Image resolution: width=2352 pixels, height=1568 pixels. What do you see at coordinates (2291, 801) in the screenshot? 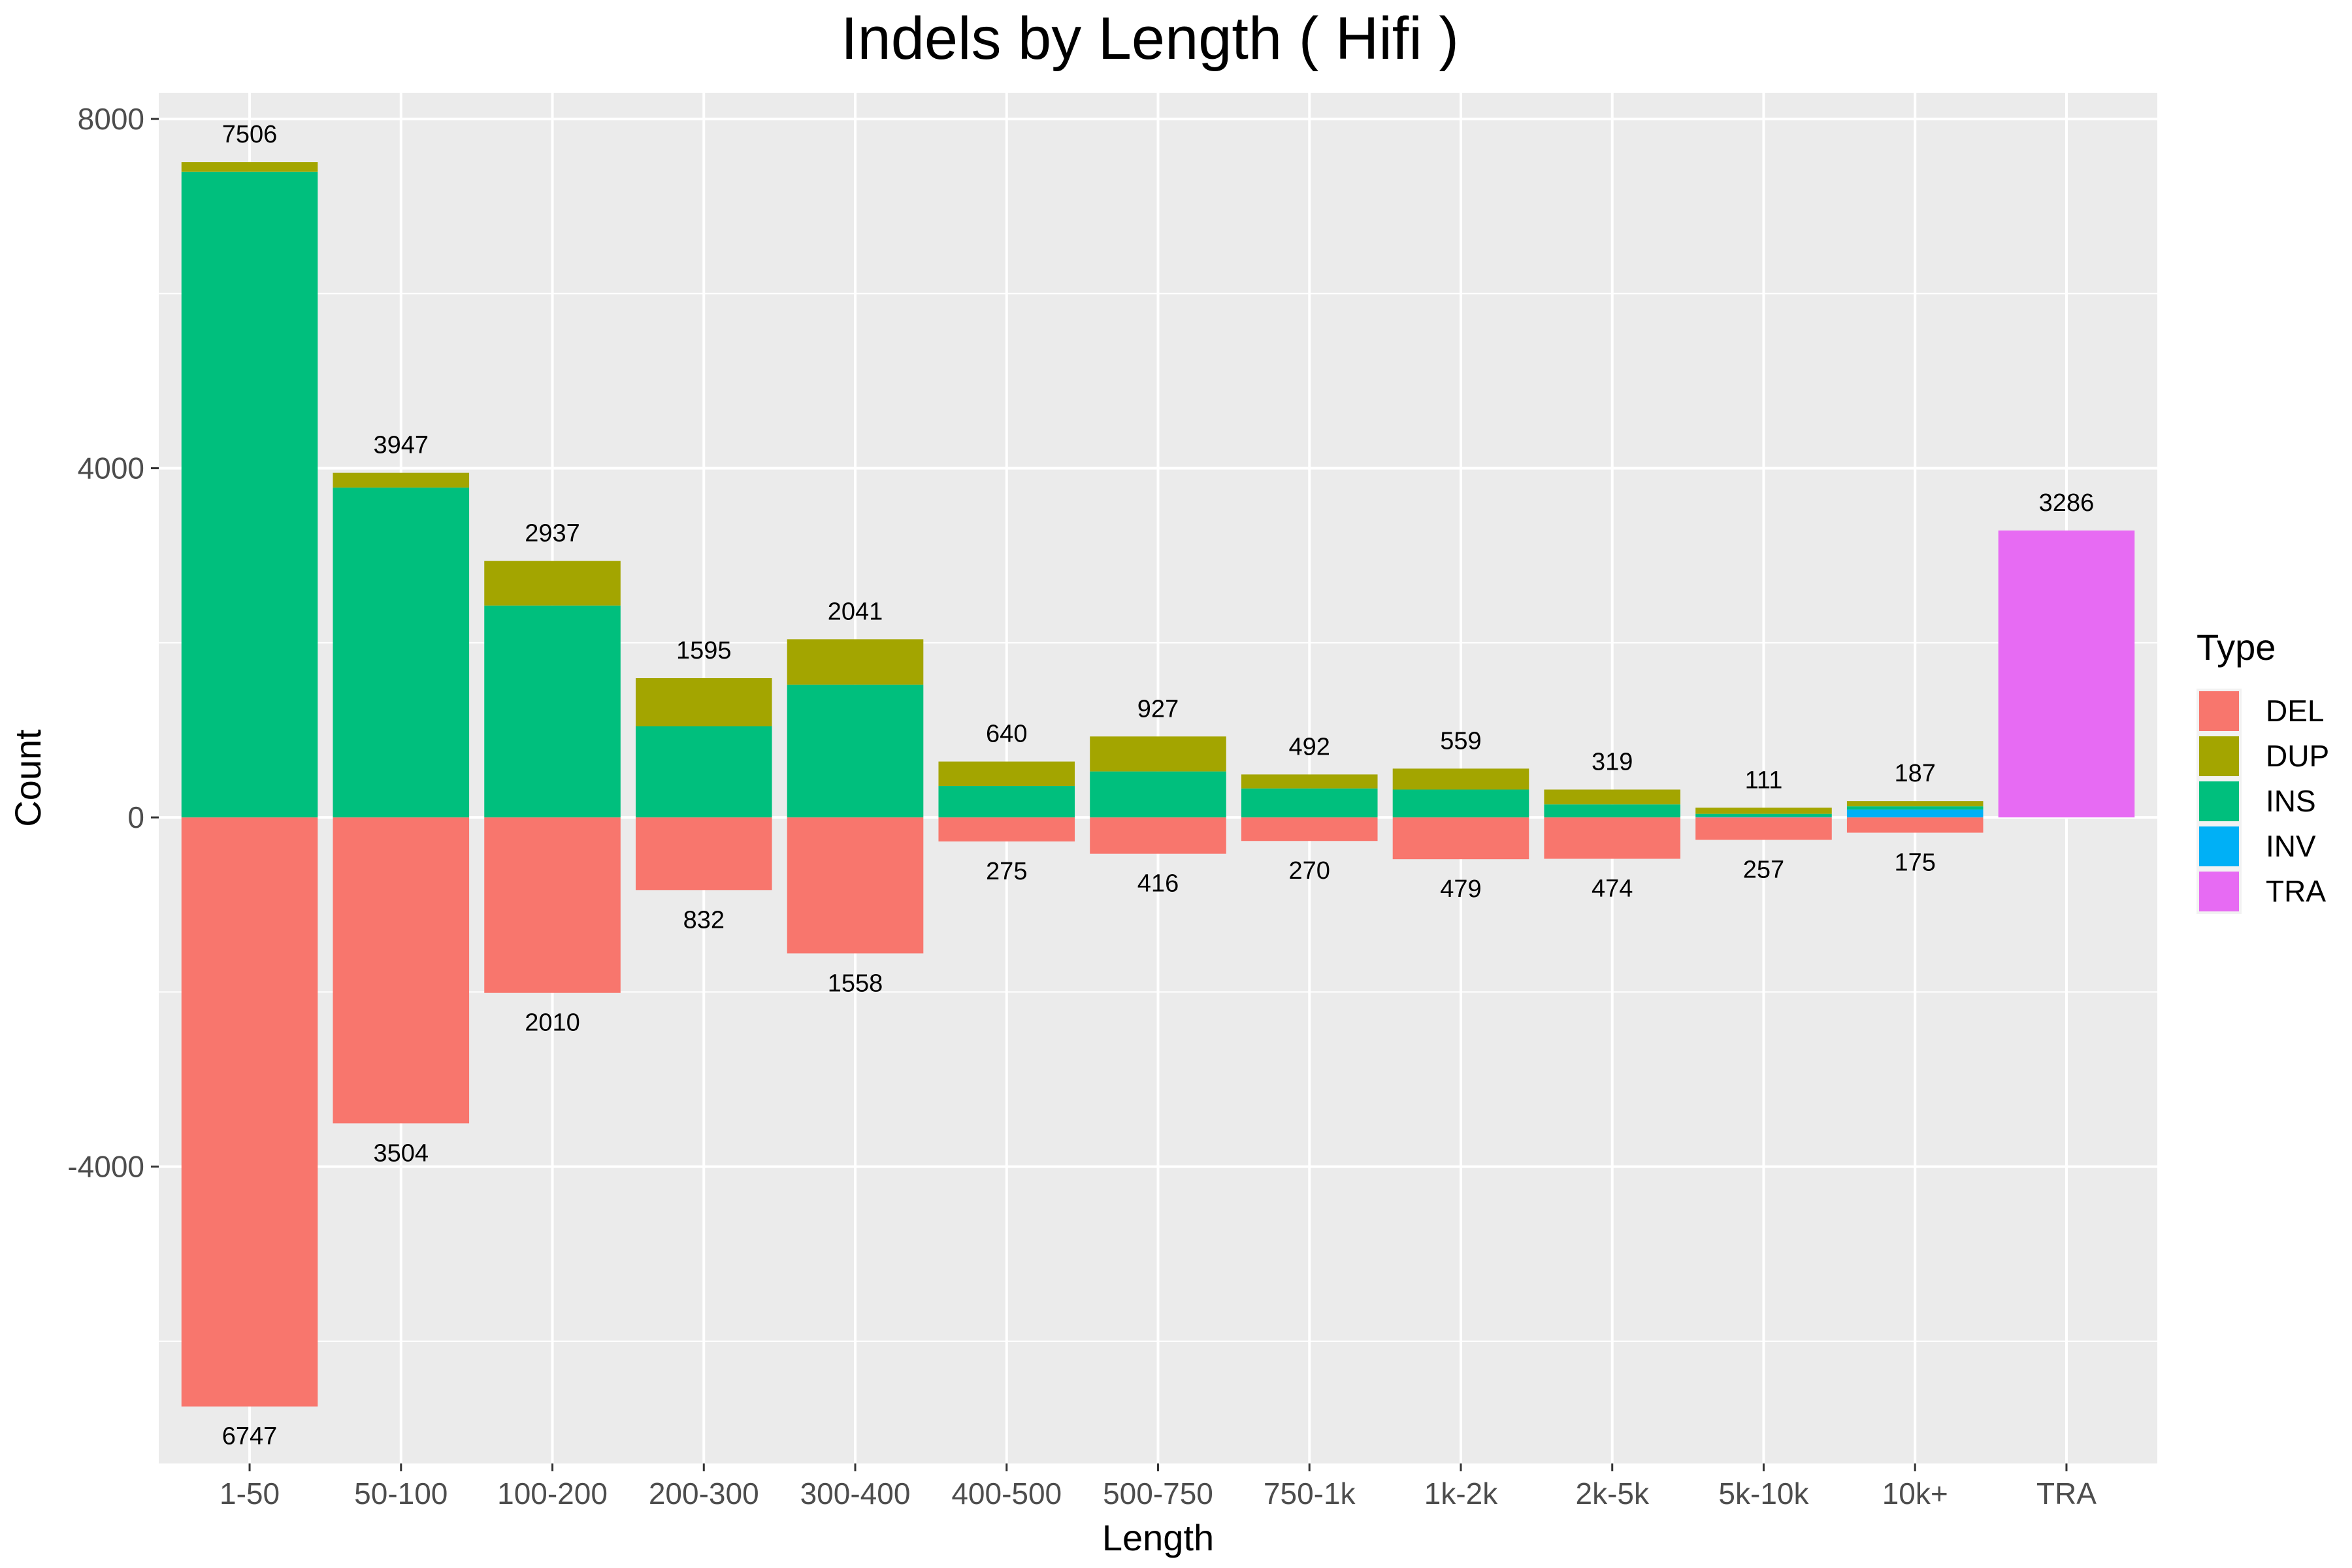
I see `legend-label-ins: INS` at bounding box center [2291, 801].